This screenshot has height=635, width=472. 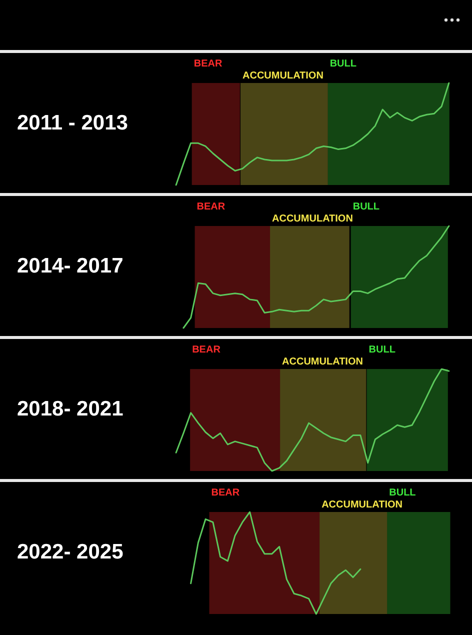 I want to click on text: 2018- 2021, so click(x=70, y=409).